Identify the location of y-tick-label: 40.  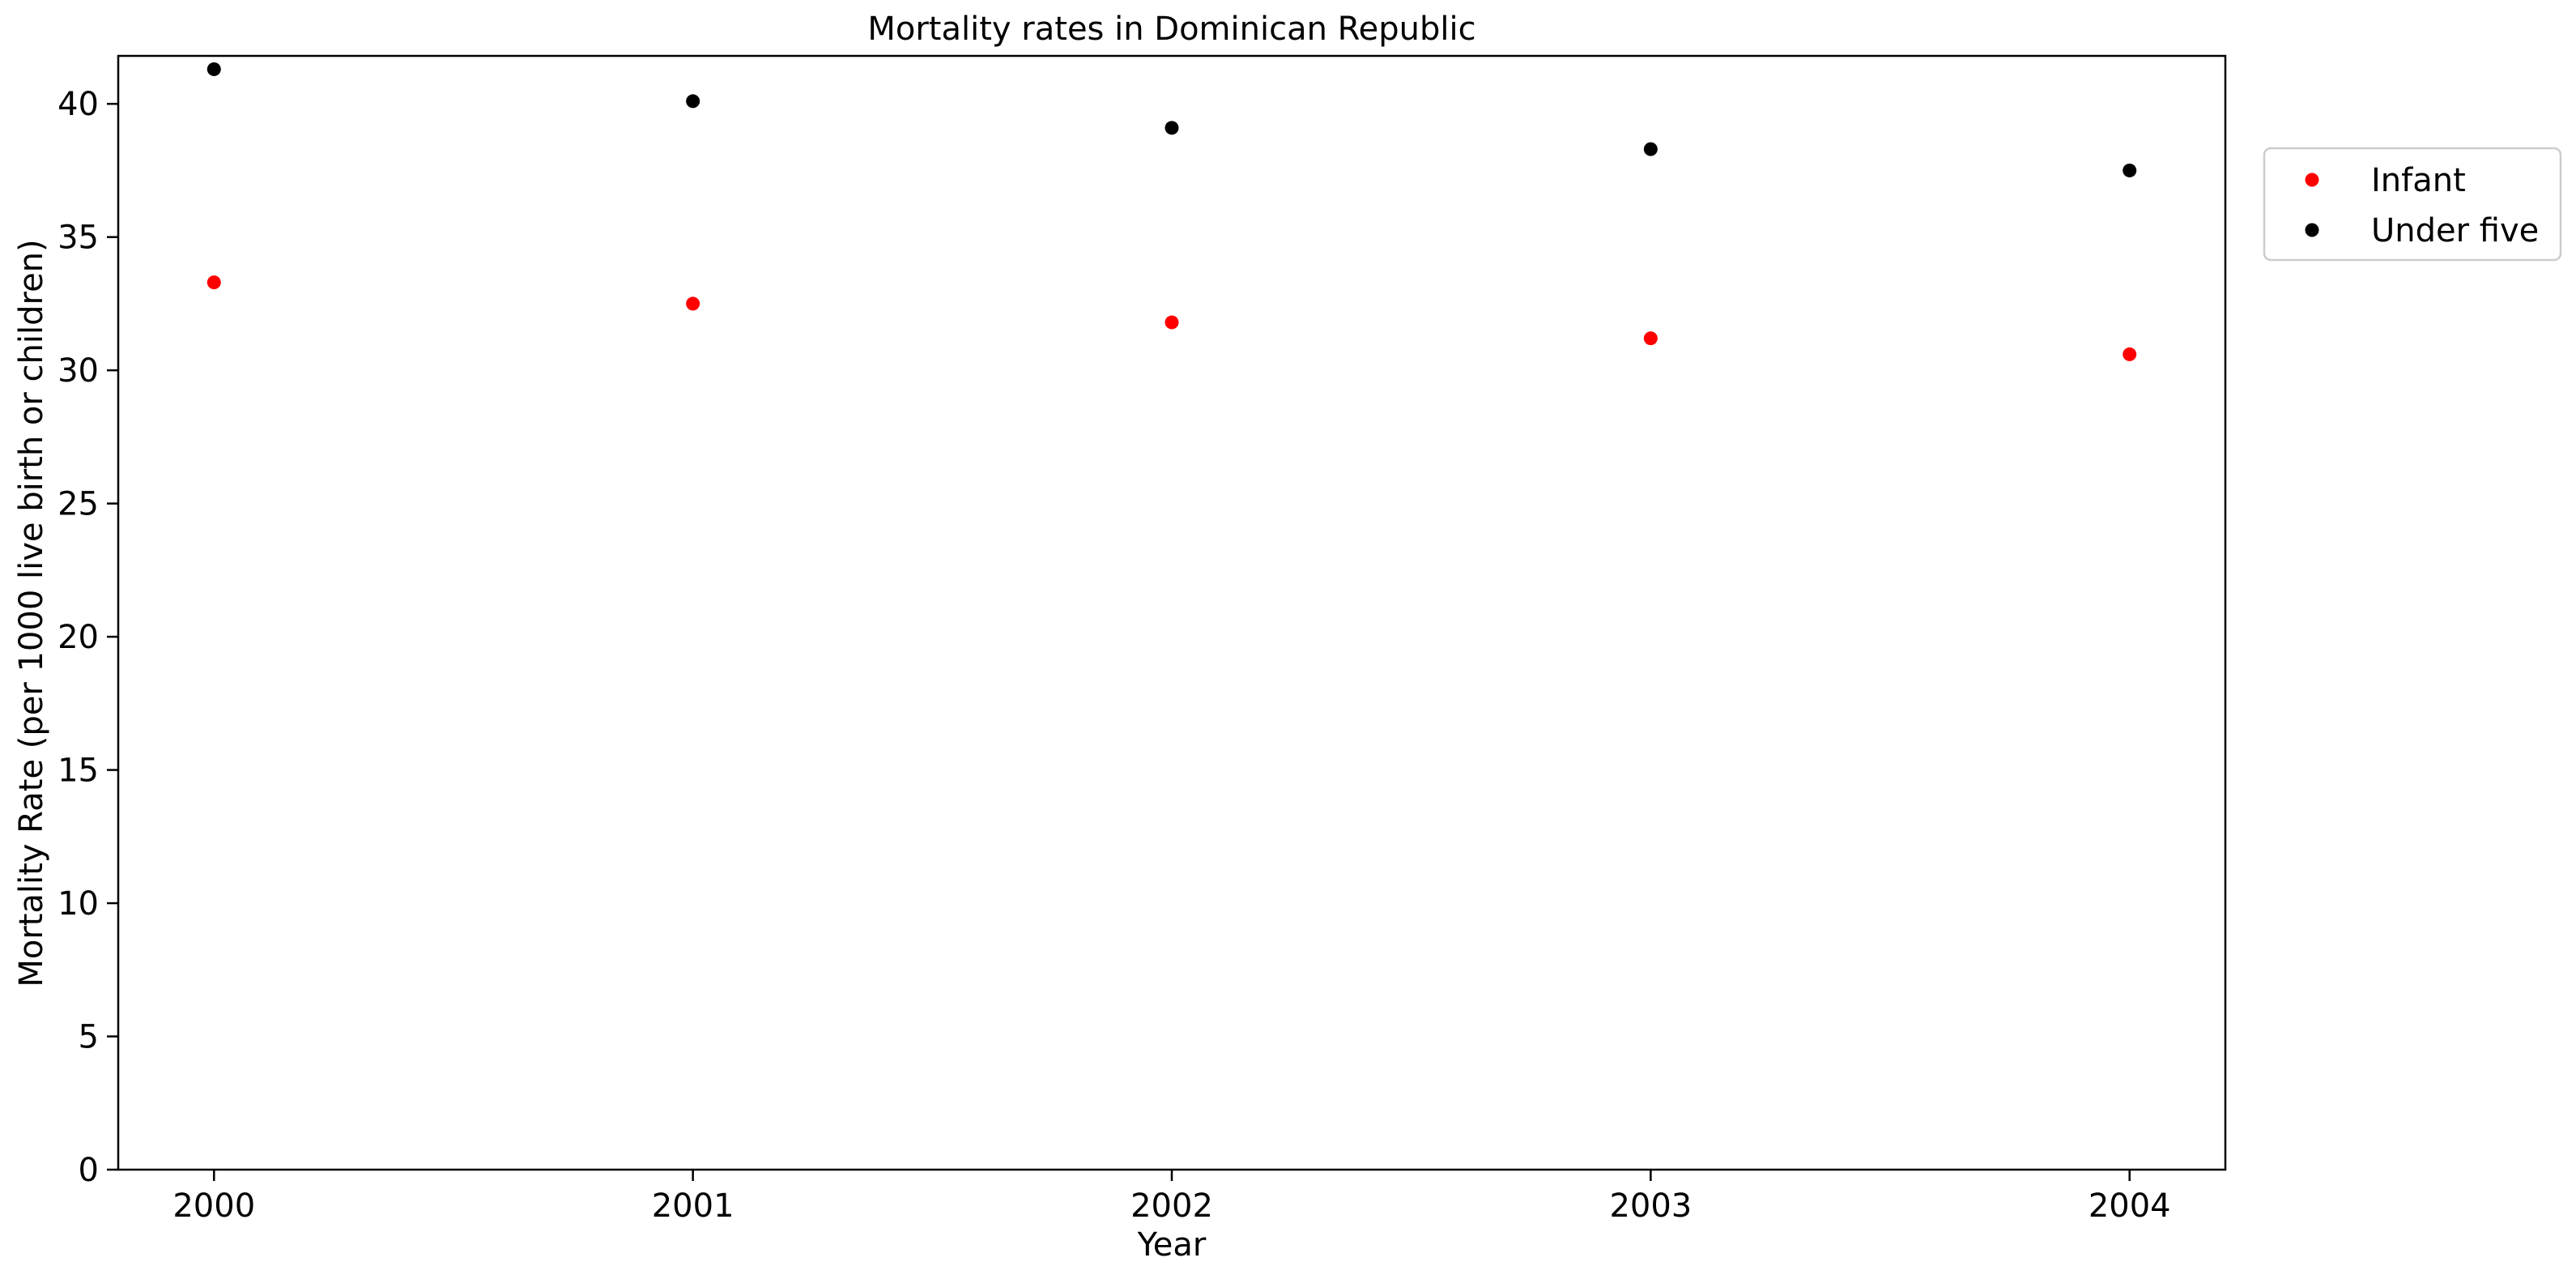
(78, 104).